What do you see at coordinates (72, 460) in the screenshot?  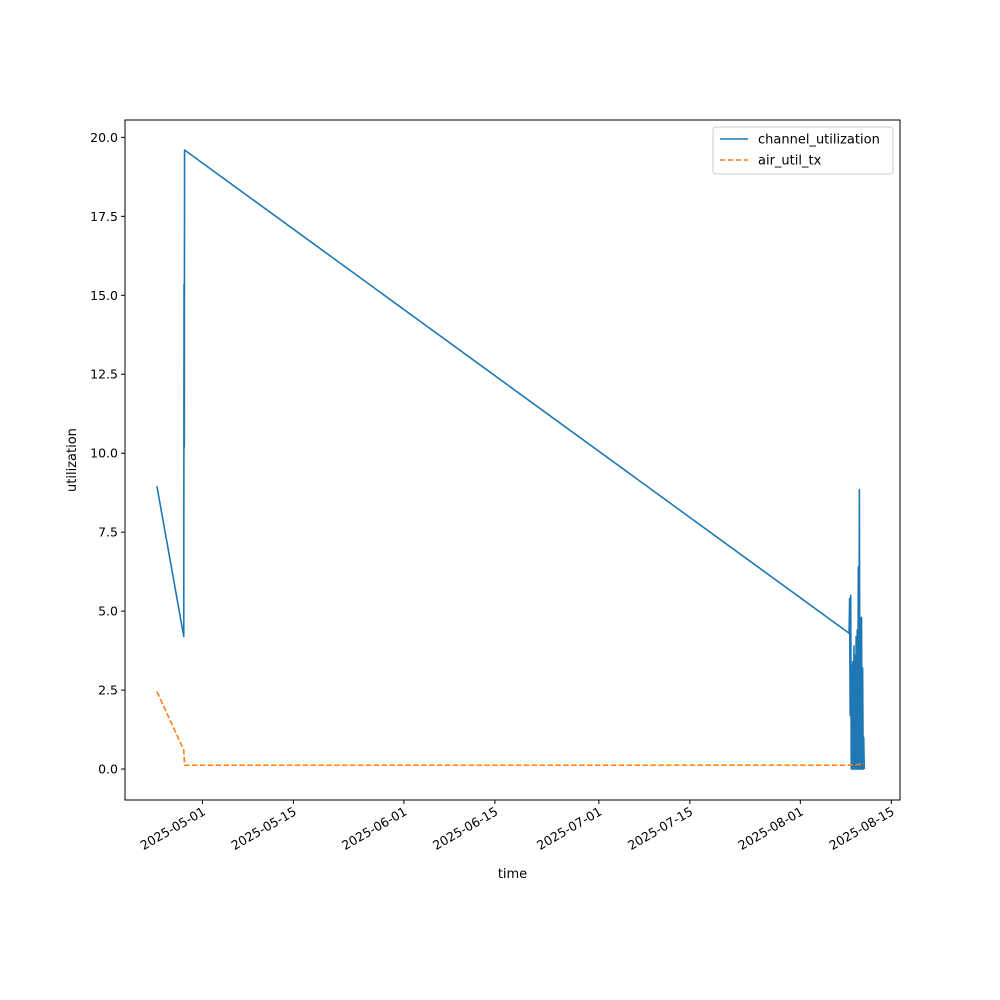 I see `y-axis-label: utilization` at bounding box center [72, 460].